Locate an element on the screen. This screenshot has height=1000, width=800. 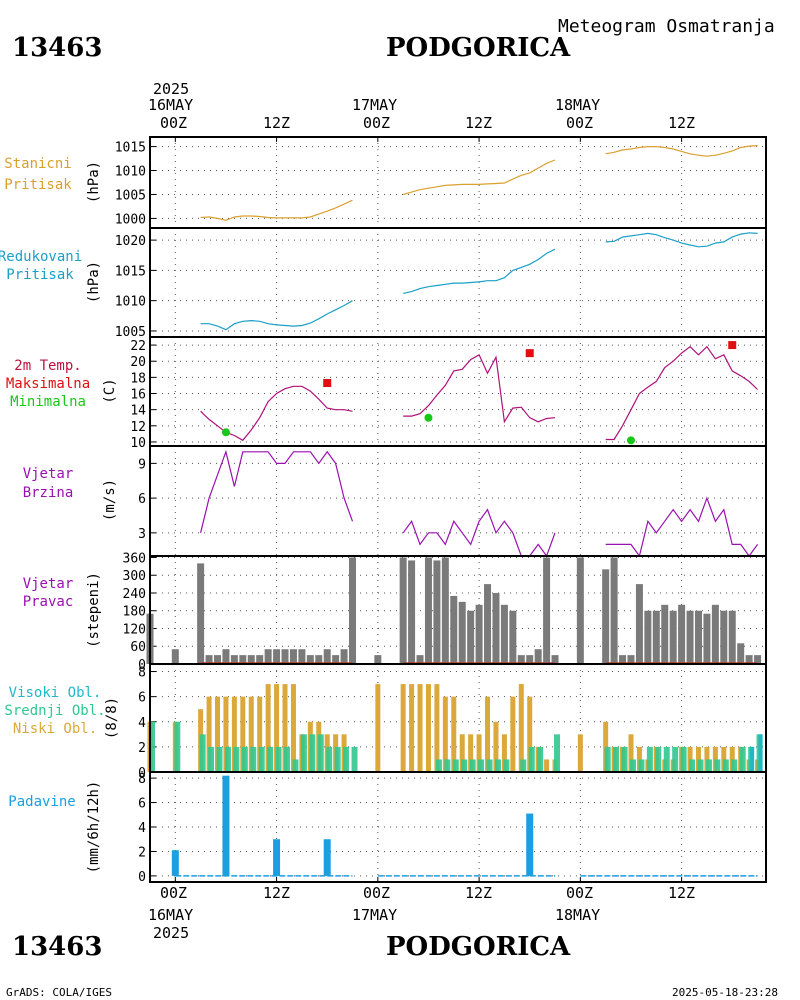
bottom-tick-label-3: 00Z is located at coordinates (376, 893).